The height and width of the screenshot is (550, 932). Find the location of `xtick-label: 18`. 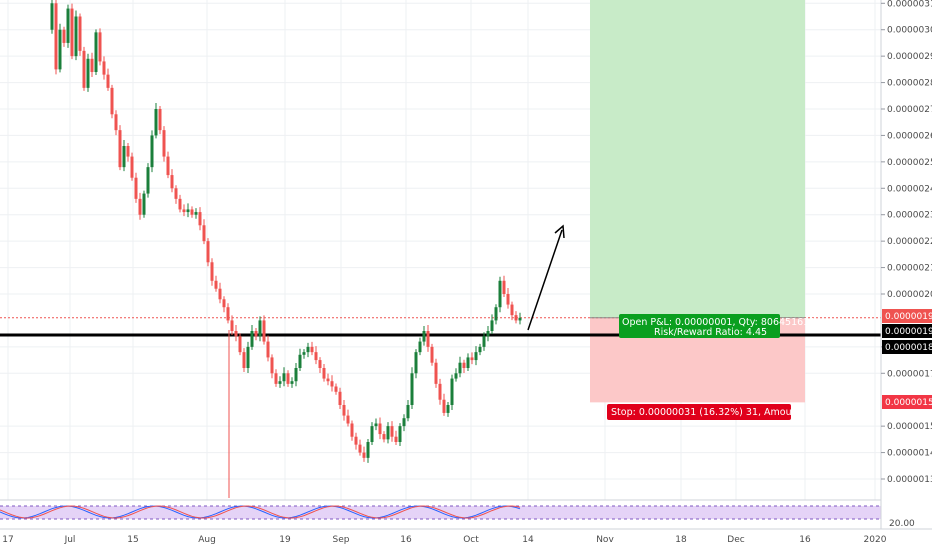

xtick-label: 18 is located at coordinates (681, 540).